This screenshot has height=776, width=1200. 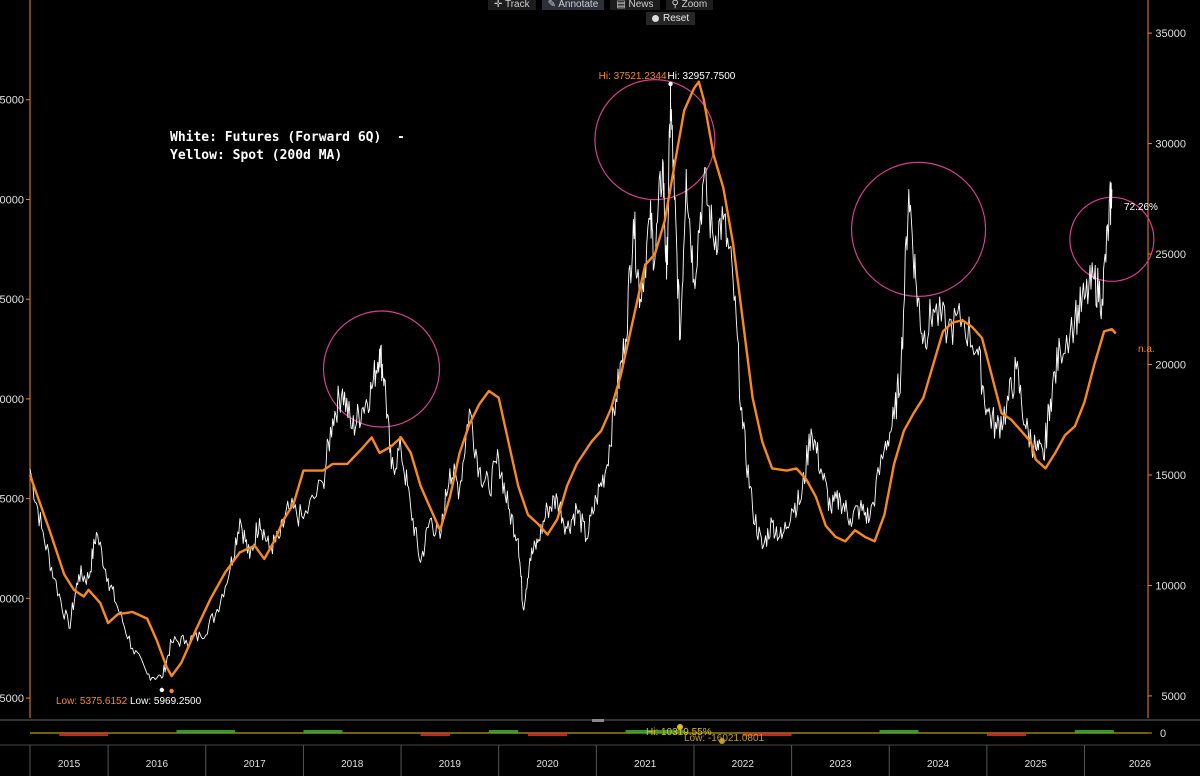 I want to click on chart-toolbar: ✛ Track ✎ Annotate ▤ News ⚲ Zoom, so click(x=601, y=5).